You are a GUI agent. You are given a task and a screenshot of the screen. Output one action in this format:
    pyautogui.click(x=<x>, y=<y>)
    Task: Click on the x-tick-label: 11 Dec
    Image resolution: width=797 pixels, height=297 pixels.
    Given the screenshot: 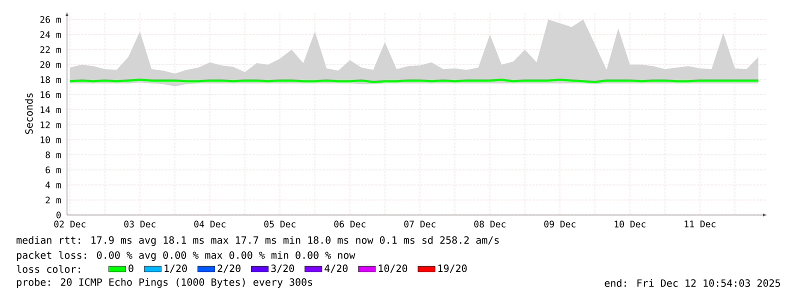 What is the action you would take?
    pyautogui.click(x=700, y=224)
    